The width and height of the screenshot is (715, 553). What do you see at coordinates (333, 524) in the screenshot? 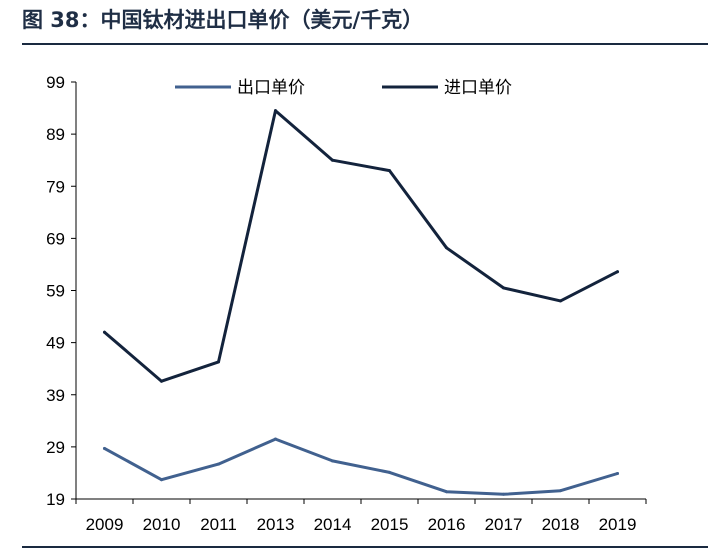
I see `x-tick-label: 2014` at bounding box center [333, 524].